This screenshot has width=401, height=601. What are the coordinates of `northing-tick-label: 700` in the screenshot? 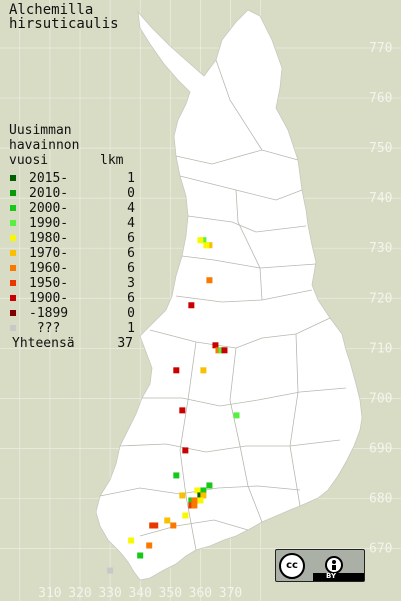 It's located at (380, 398).